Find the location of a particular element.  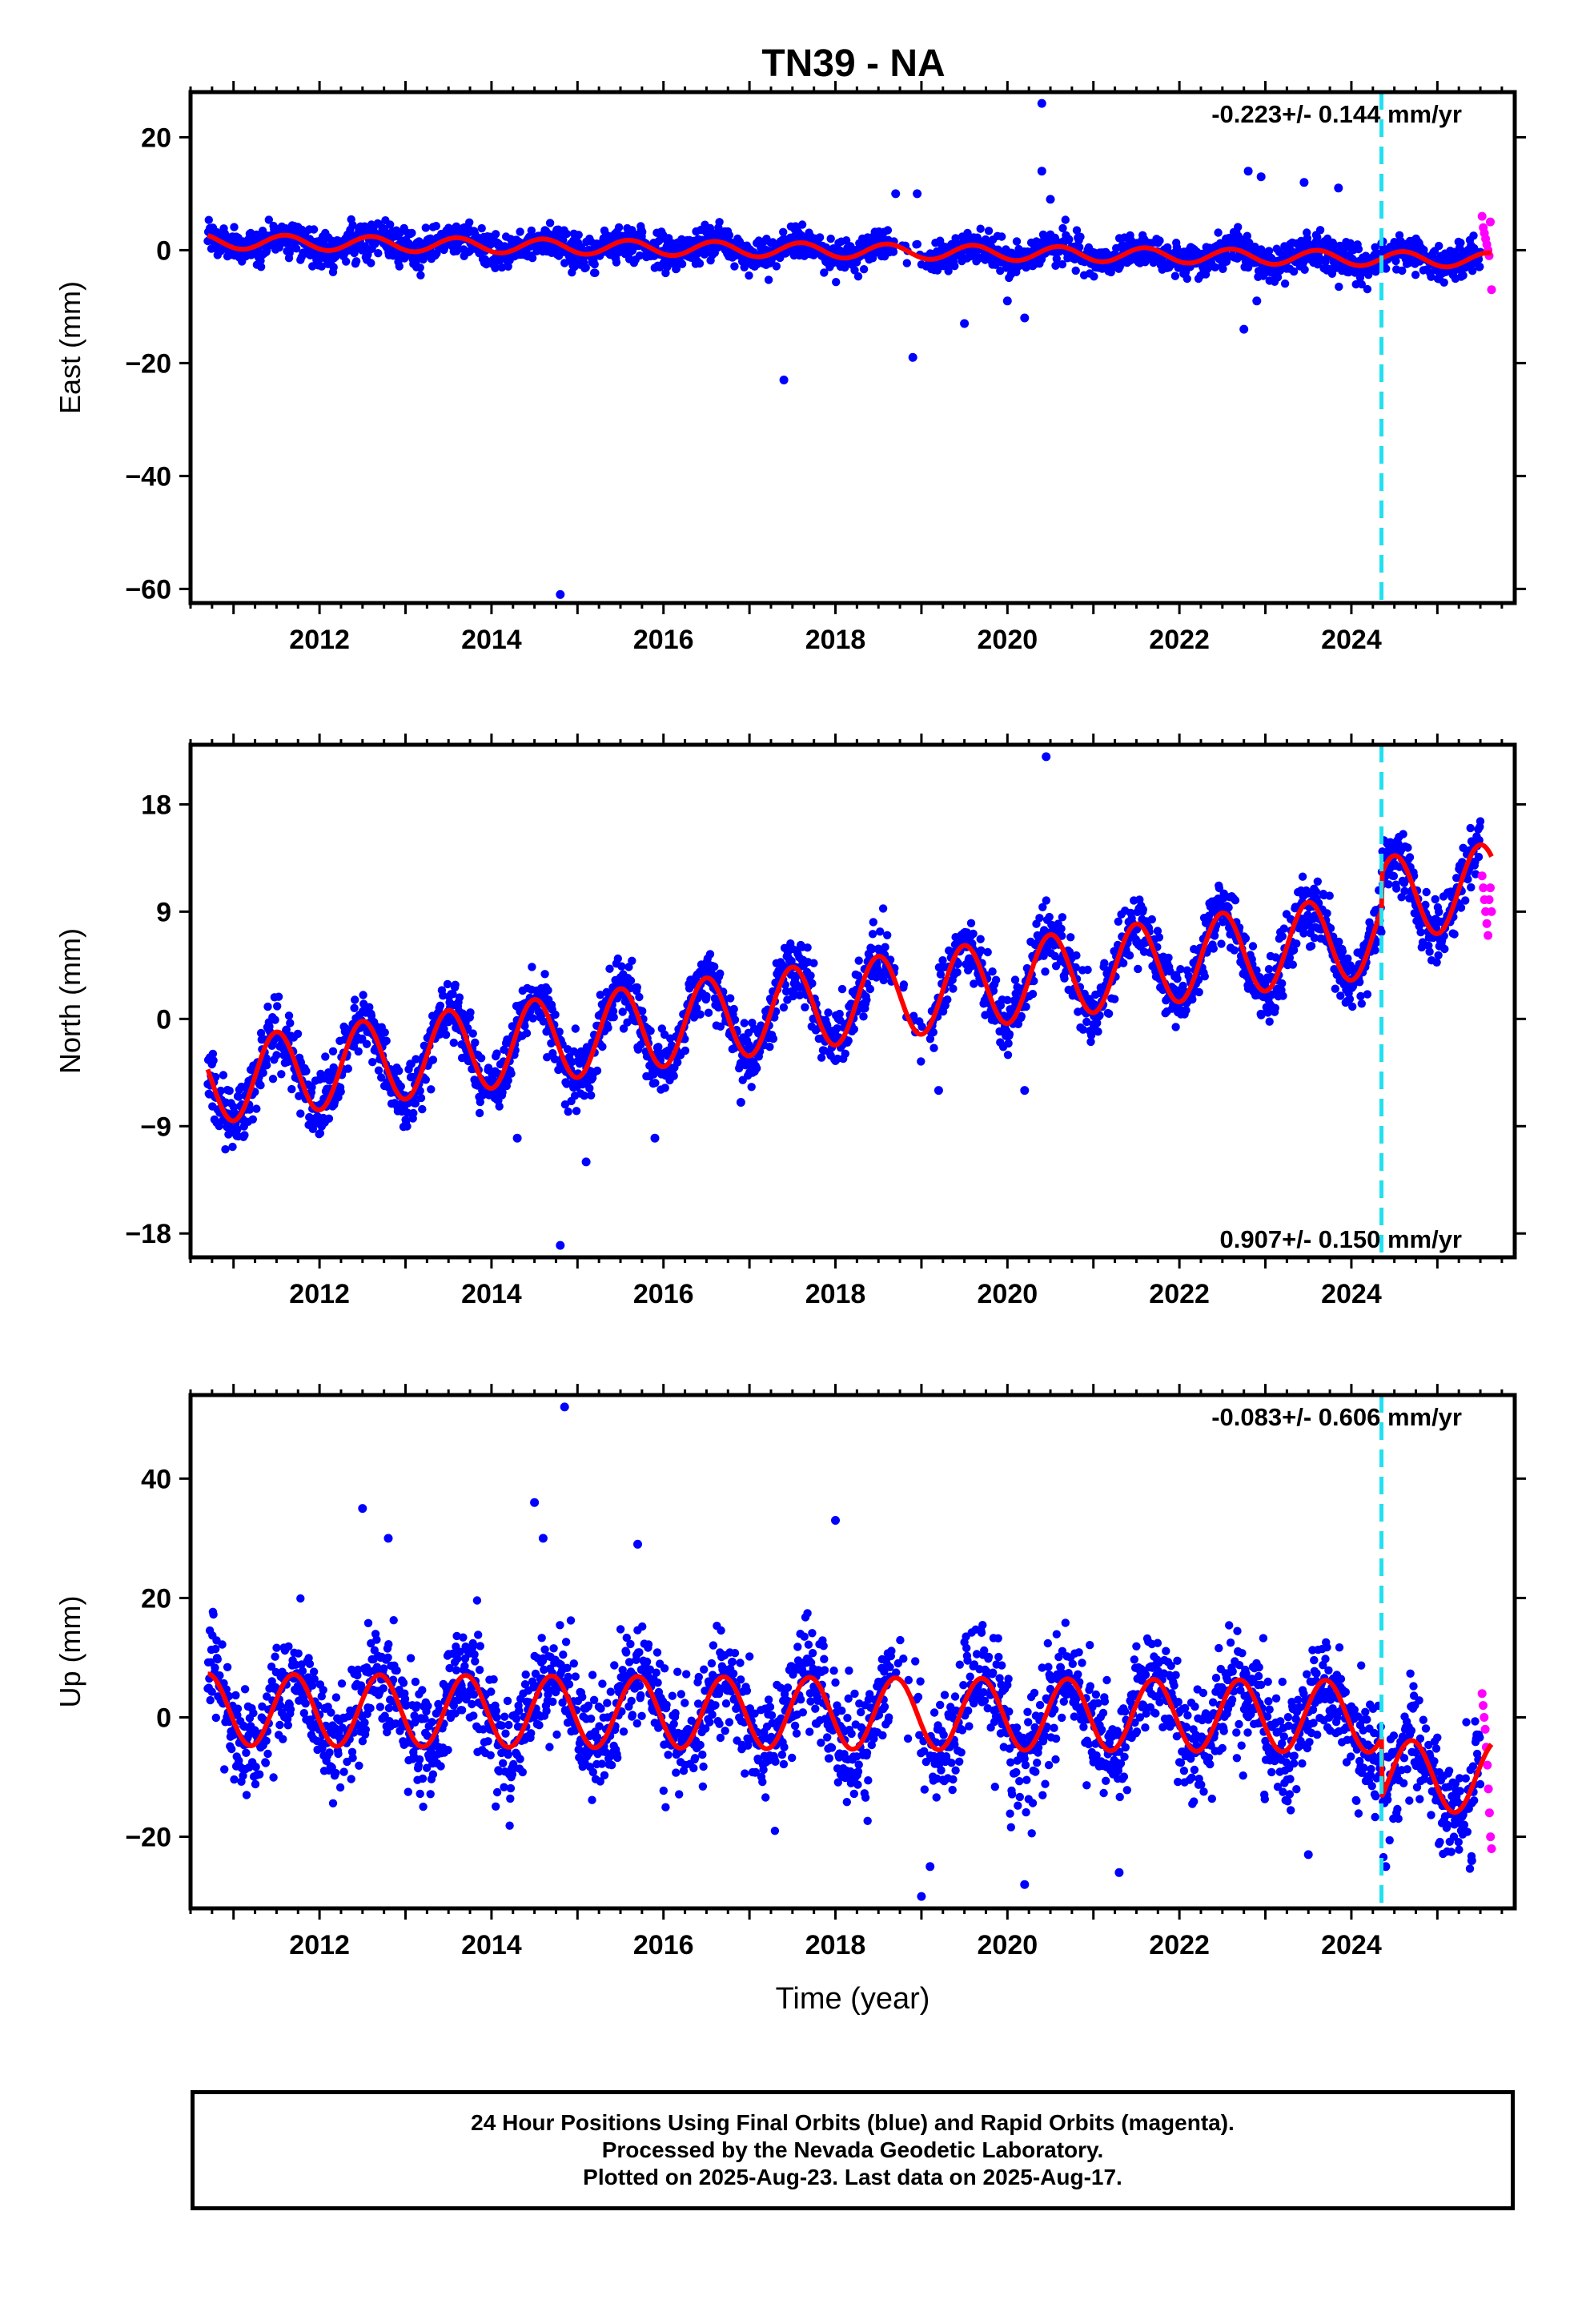

y-tick-label: −60 is located at coordinates (148, 590).